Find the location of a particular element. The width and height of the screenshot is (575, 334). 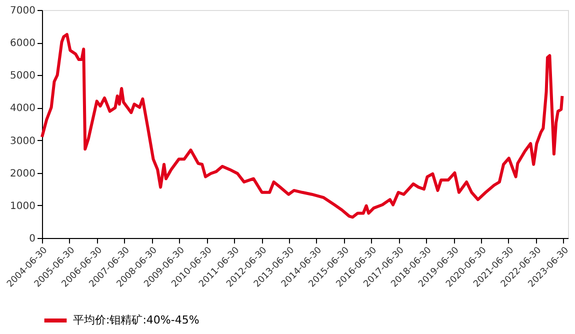

y-tick-label: 5000 is located at coordinates (23, 76).